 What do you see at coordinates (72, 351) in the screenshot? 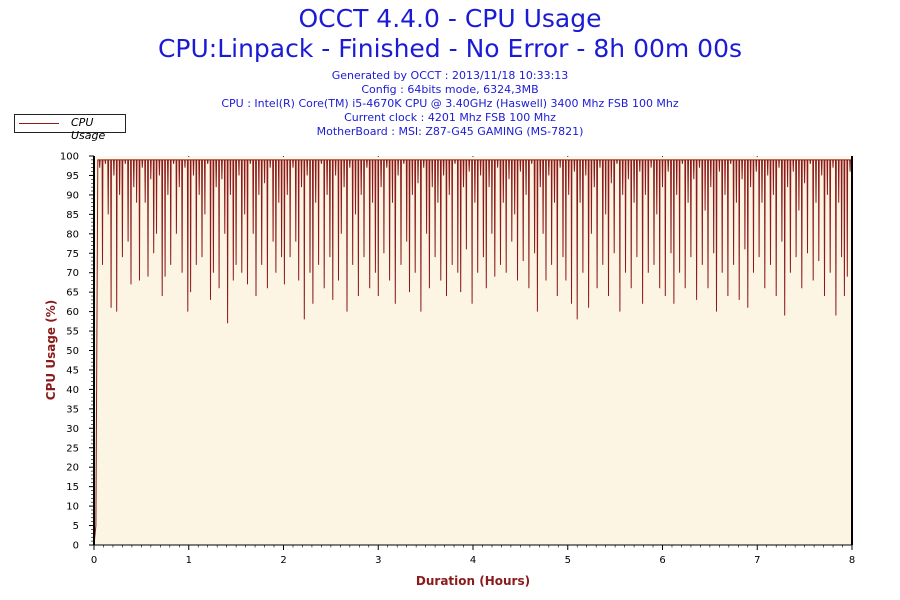
I see `y-tick-label-50: 50` at bounding box center [72, 351].